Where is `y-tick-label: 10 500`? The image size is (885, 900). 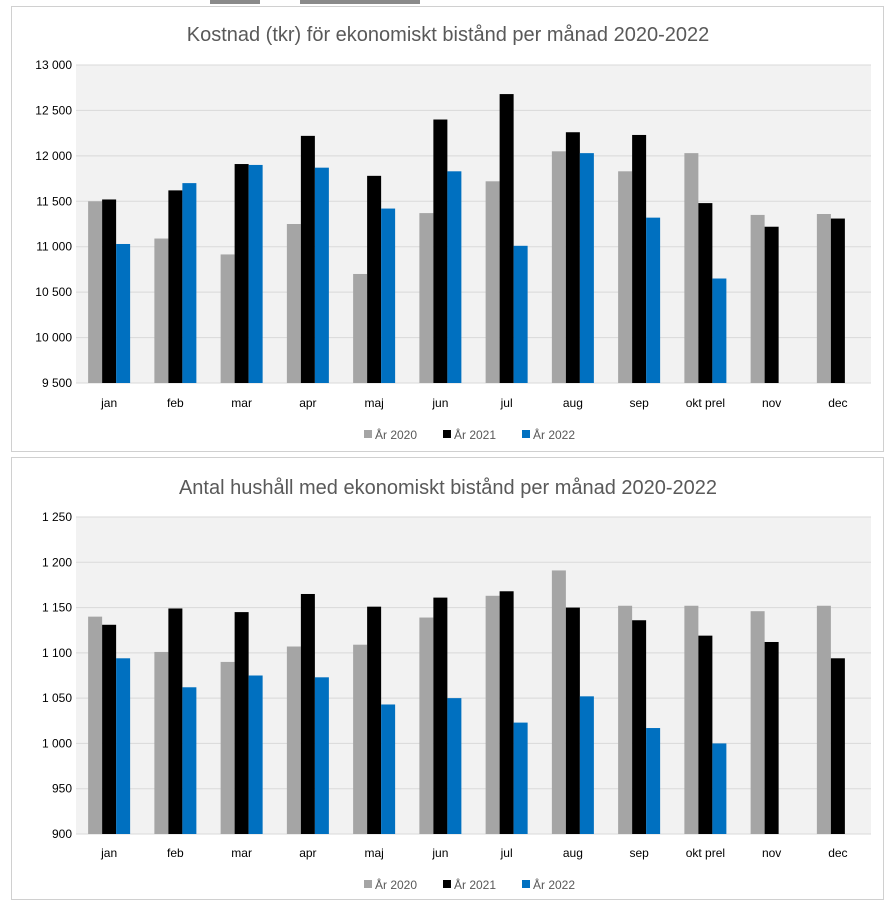
y-tick-label: 10 500 is located at coordinates (53, 292).